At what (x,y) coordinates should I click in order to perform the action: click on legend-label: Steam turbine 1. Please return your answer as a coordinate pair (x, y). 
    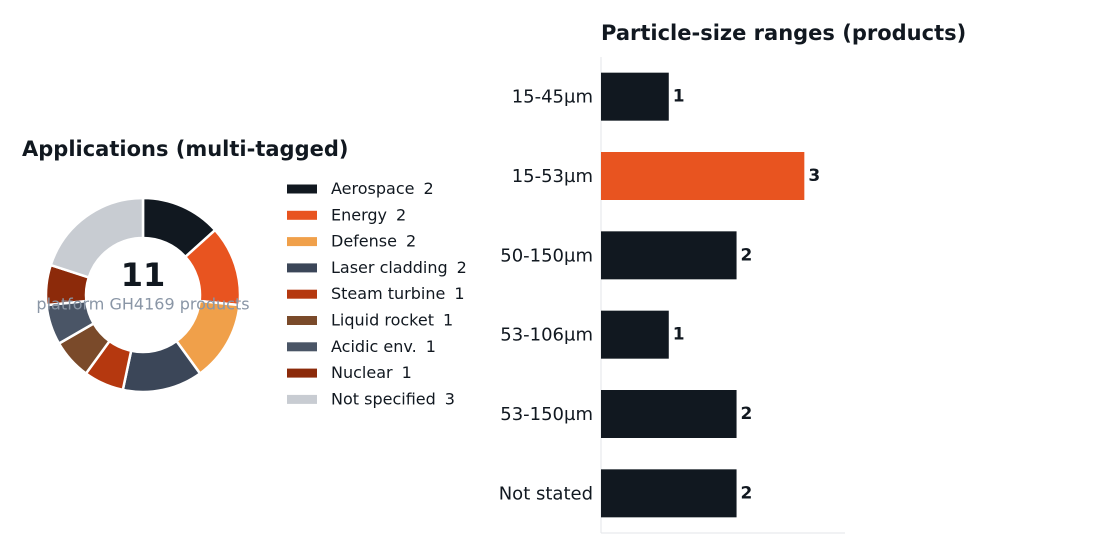
    Looking at the image, I should click on (398, 293).